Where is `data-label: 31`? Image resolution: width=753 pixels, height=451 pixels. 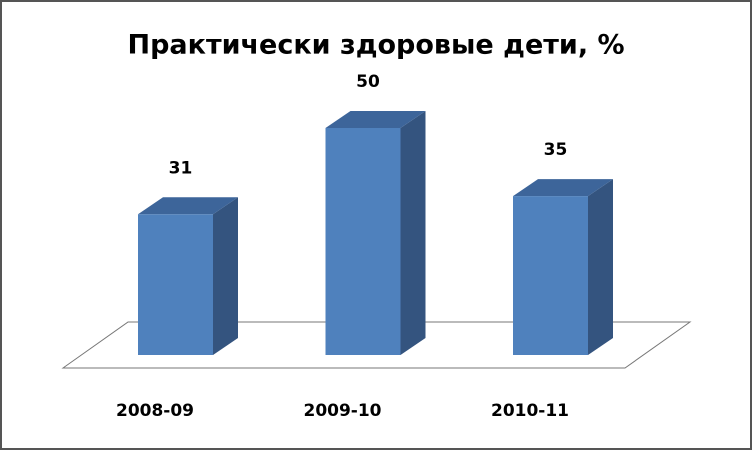 data-label: 31 is located at coordinates (181, 168).